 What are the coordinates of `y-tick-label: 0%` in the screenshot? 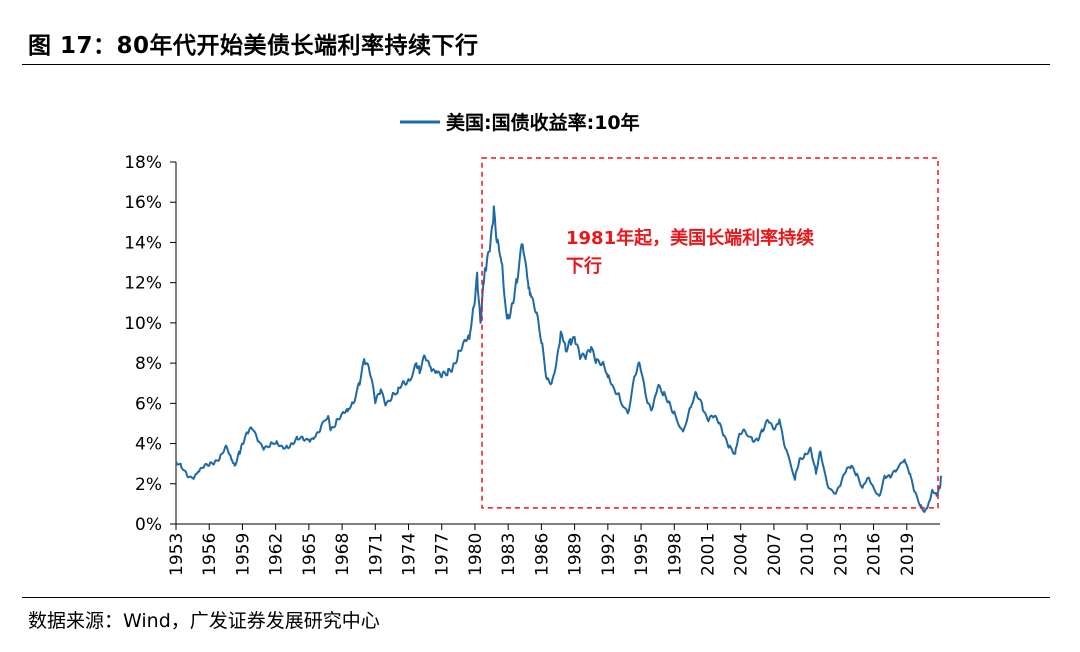 It's located at (148, 525).